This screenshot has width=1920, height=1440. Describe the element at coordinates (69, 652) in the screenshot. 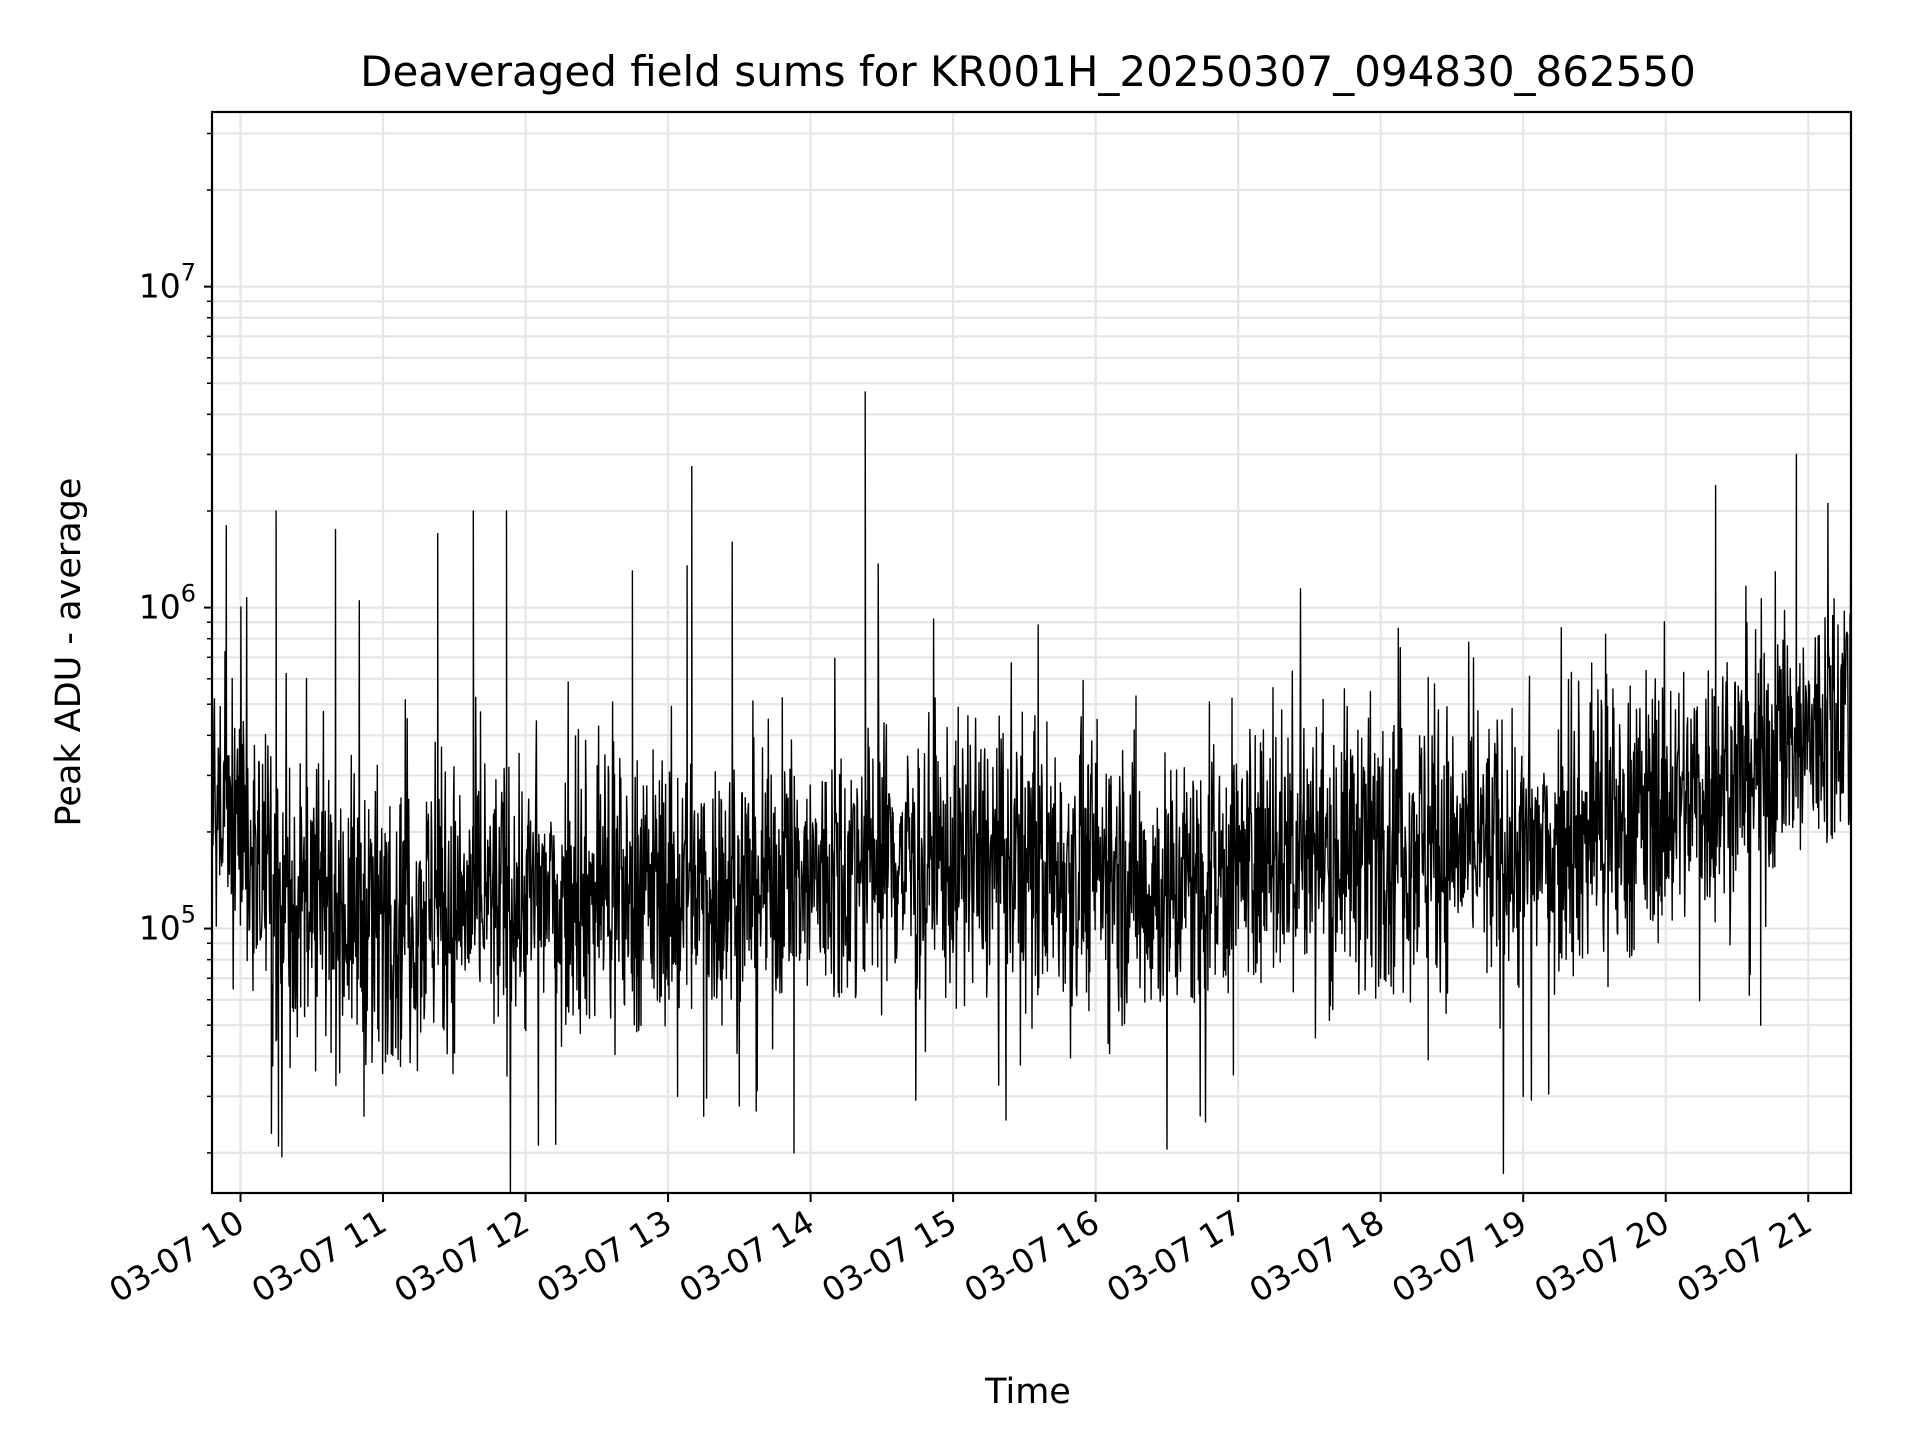

I see `y-axis-label: Peak ADU - average` at that location.